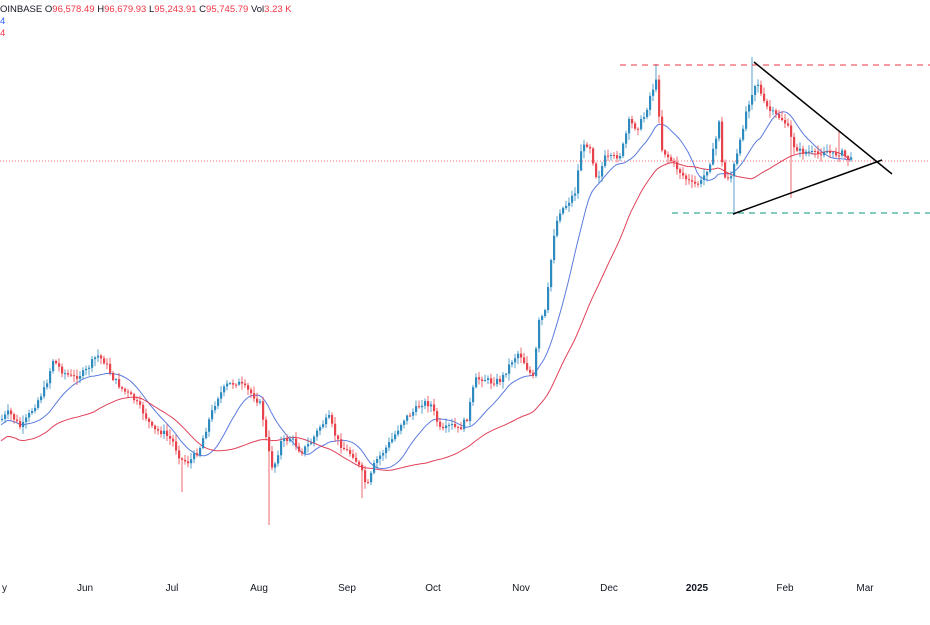  What do you see at coordinates (4, 588) in the screenshot?
I see `x-axis-tick-label: y` at bounding box center [4, 588].